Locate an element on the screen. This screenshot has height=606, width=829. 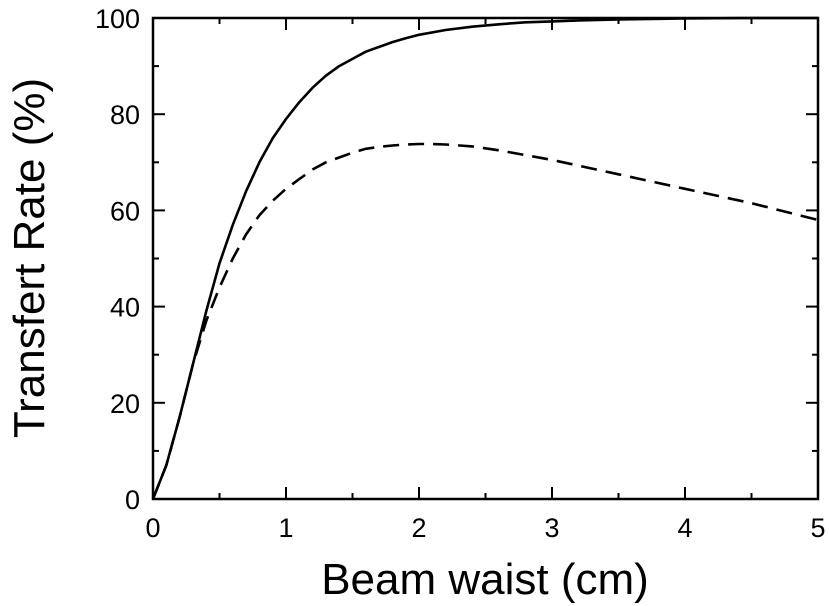
x-tick-label: 0 is located at coordinates (152, 528).